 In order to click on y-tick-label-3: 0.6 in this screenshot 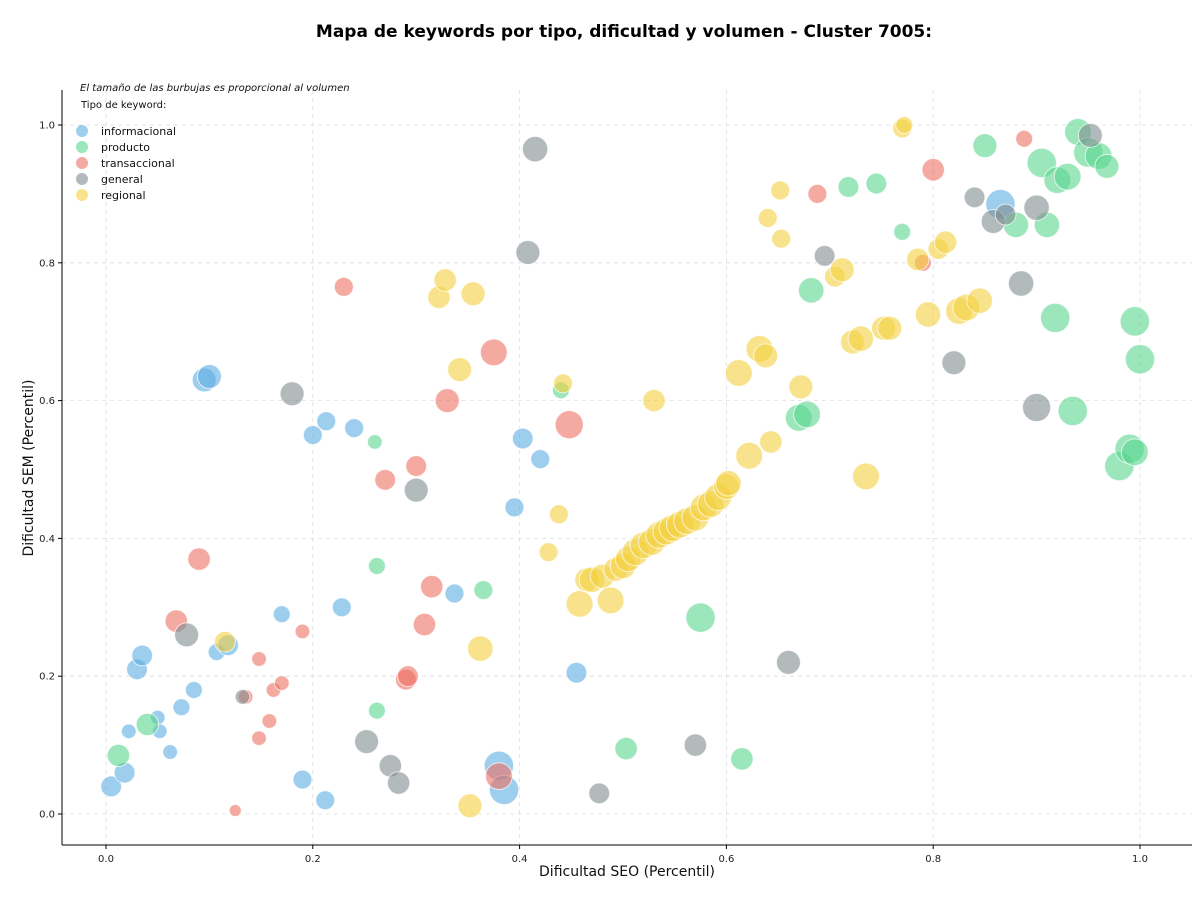, I will do `click(47, 401)`.